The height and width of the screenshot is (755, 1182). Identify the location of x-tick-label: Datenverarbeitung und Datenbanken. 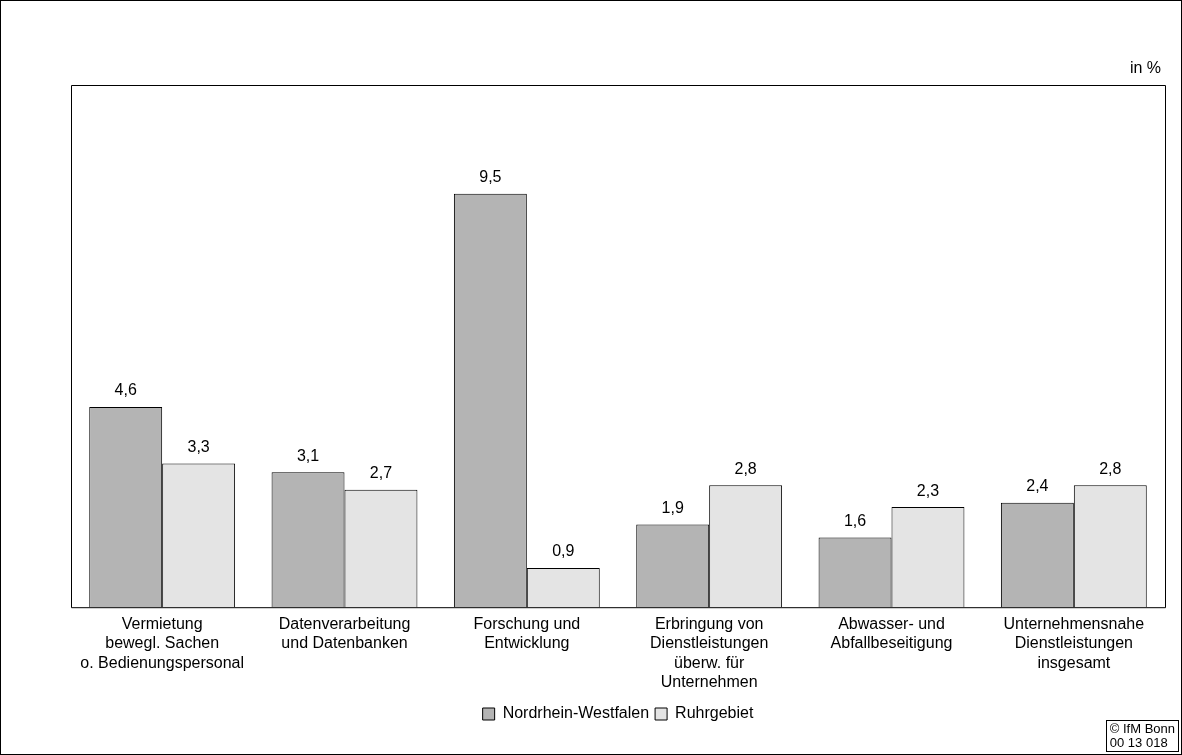
(344, 633).